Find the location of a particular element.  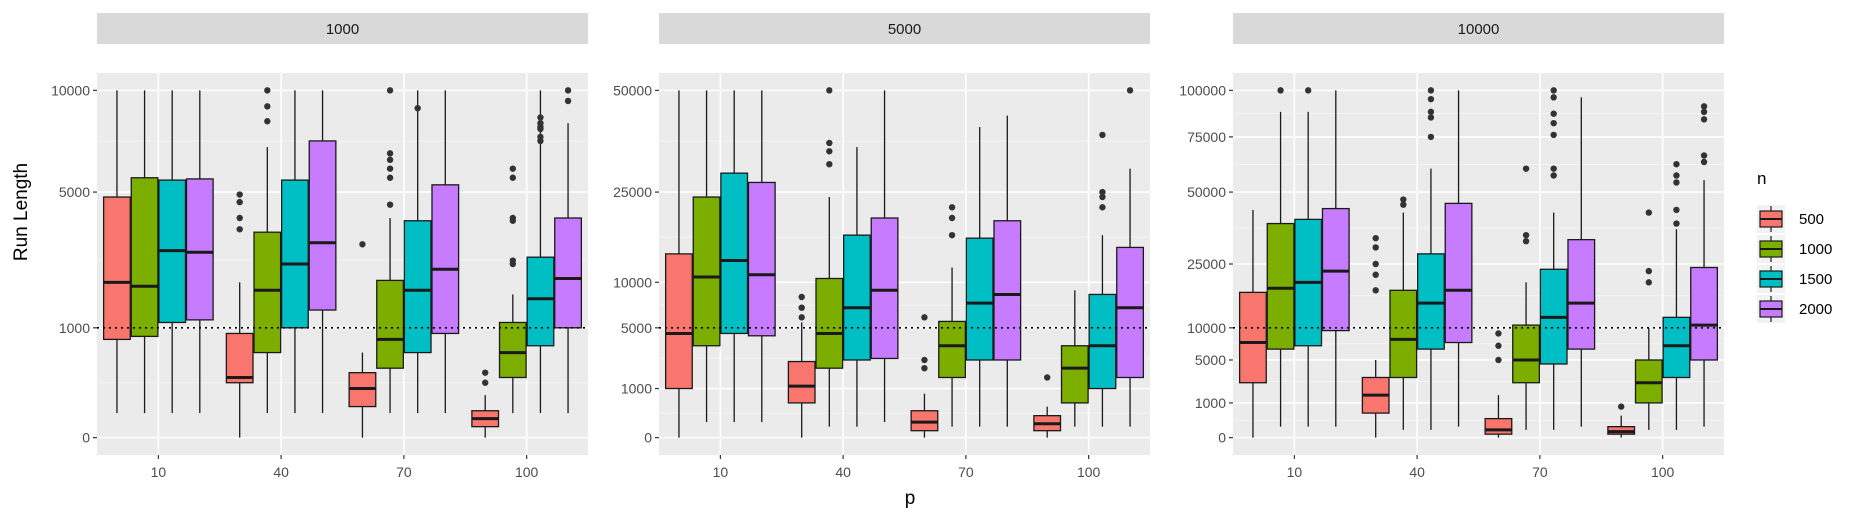

box-p10-n500 is located at coordinates (678, 264).